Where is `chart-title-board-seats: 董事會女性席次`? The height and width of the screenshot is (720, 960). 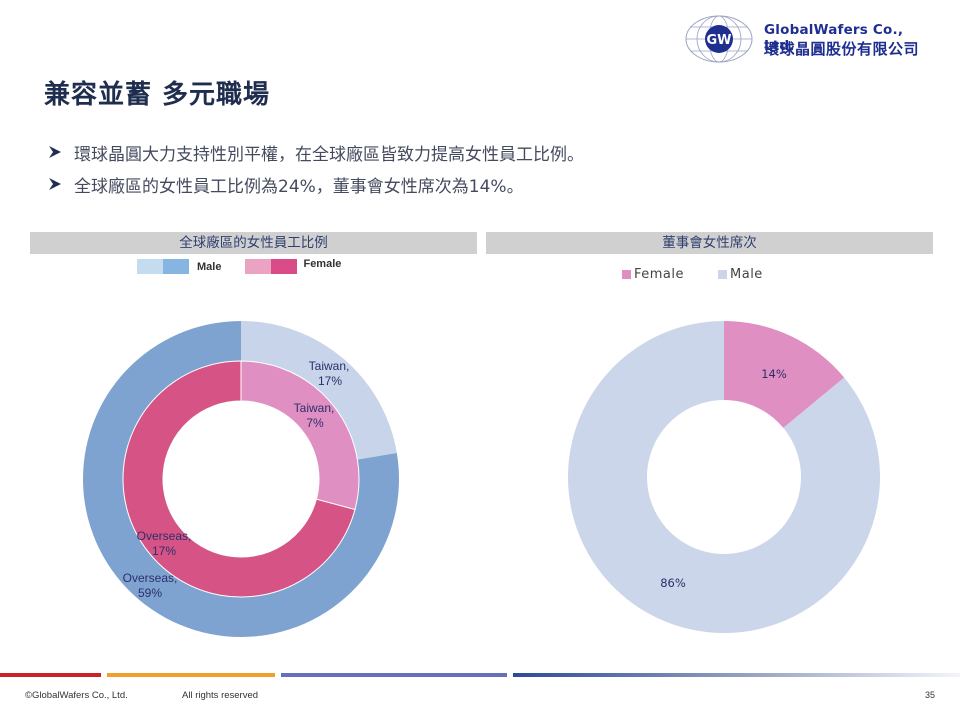
chart-title-board-seats: 董事會女性席次 is located at coordinates (709, 243).